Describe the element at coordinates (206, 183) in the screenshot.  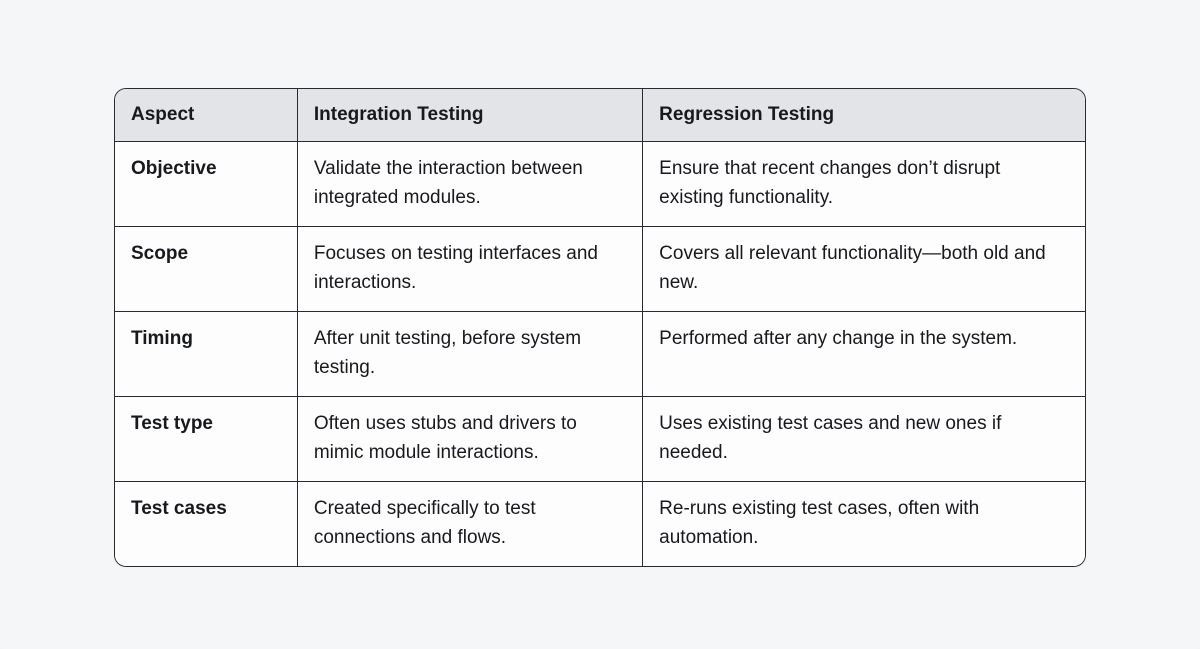
I see `row-label-objective: Objective` at that location.